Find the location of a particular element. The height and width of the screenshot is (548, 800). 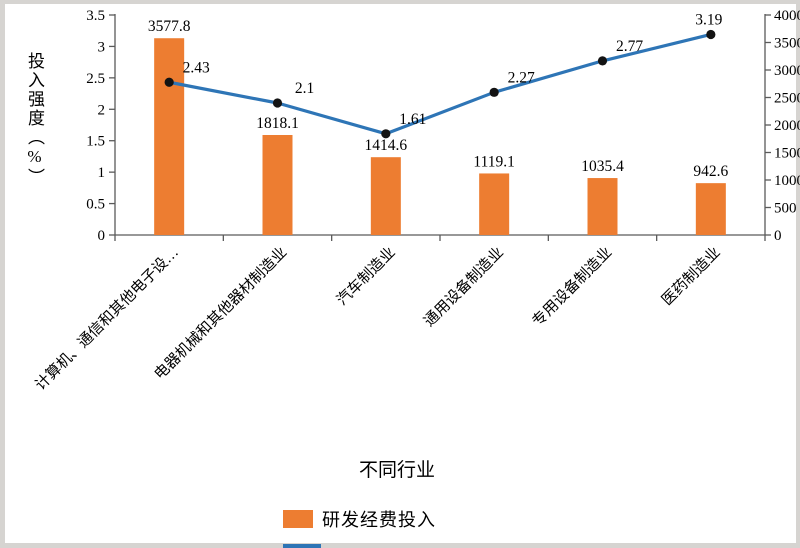

y-axis-tick-label: 3.5 is located at coordinates (95, 16).